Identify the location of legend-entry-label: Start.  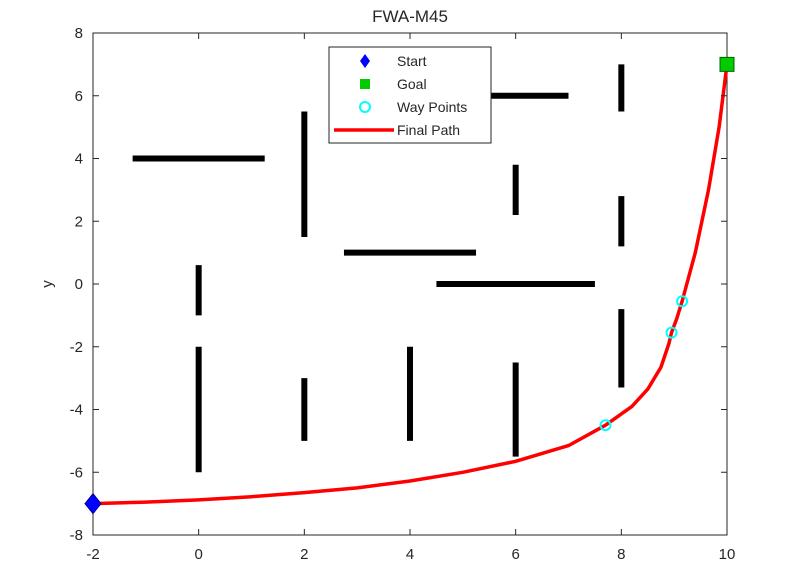
(412, 61).